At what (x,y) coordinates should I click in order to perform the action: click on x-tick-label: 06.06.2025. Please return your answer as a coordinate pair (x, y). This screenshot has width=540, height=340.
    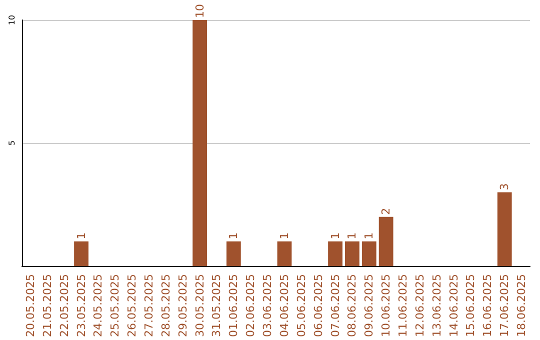
    Looking at the image, I should click on (318, 306).